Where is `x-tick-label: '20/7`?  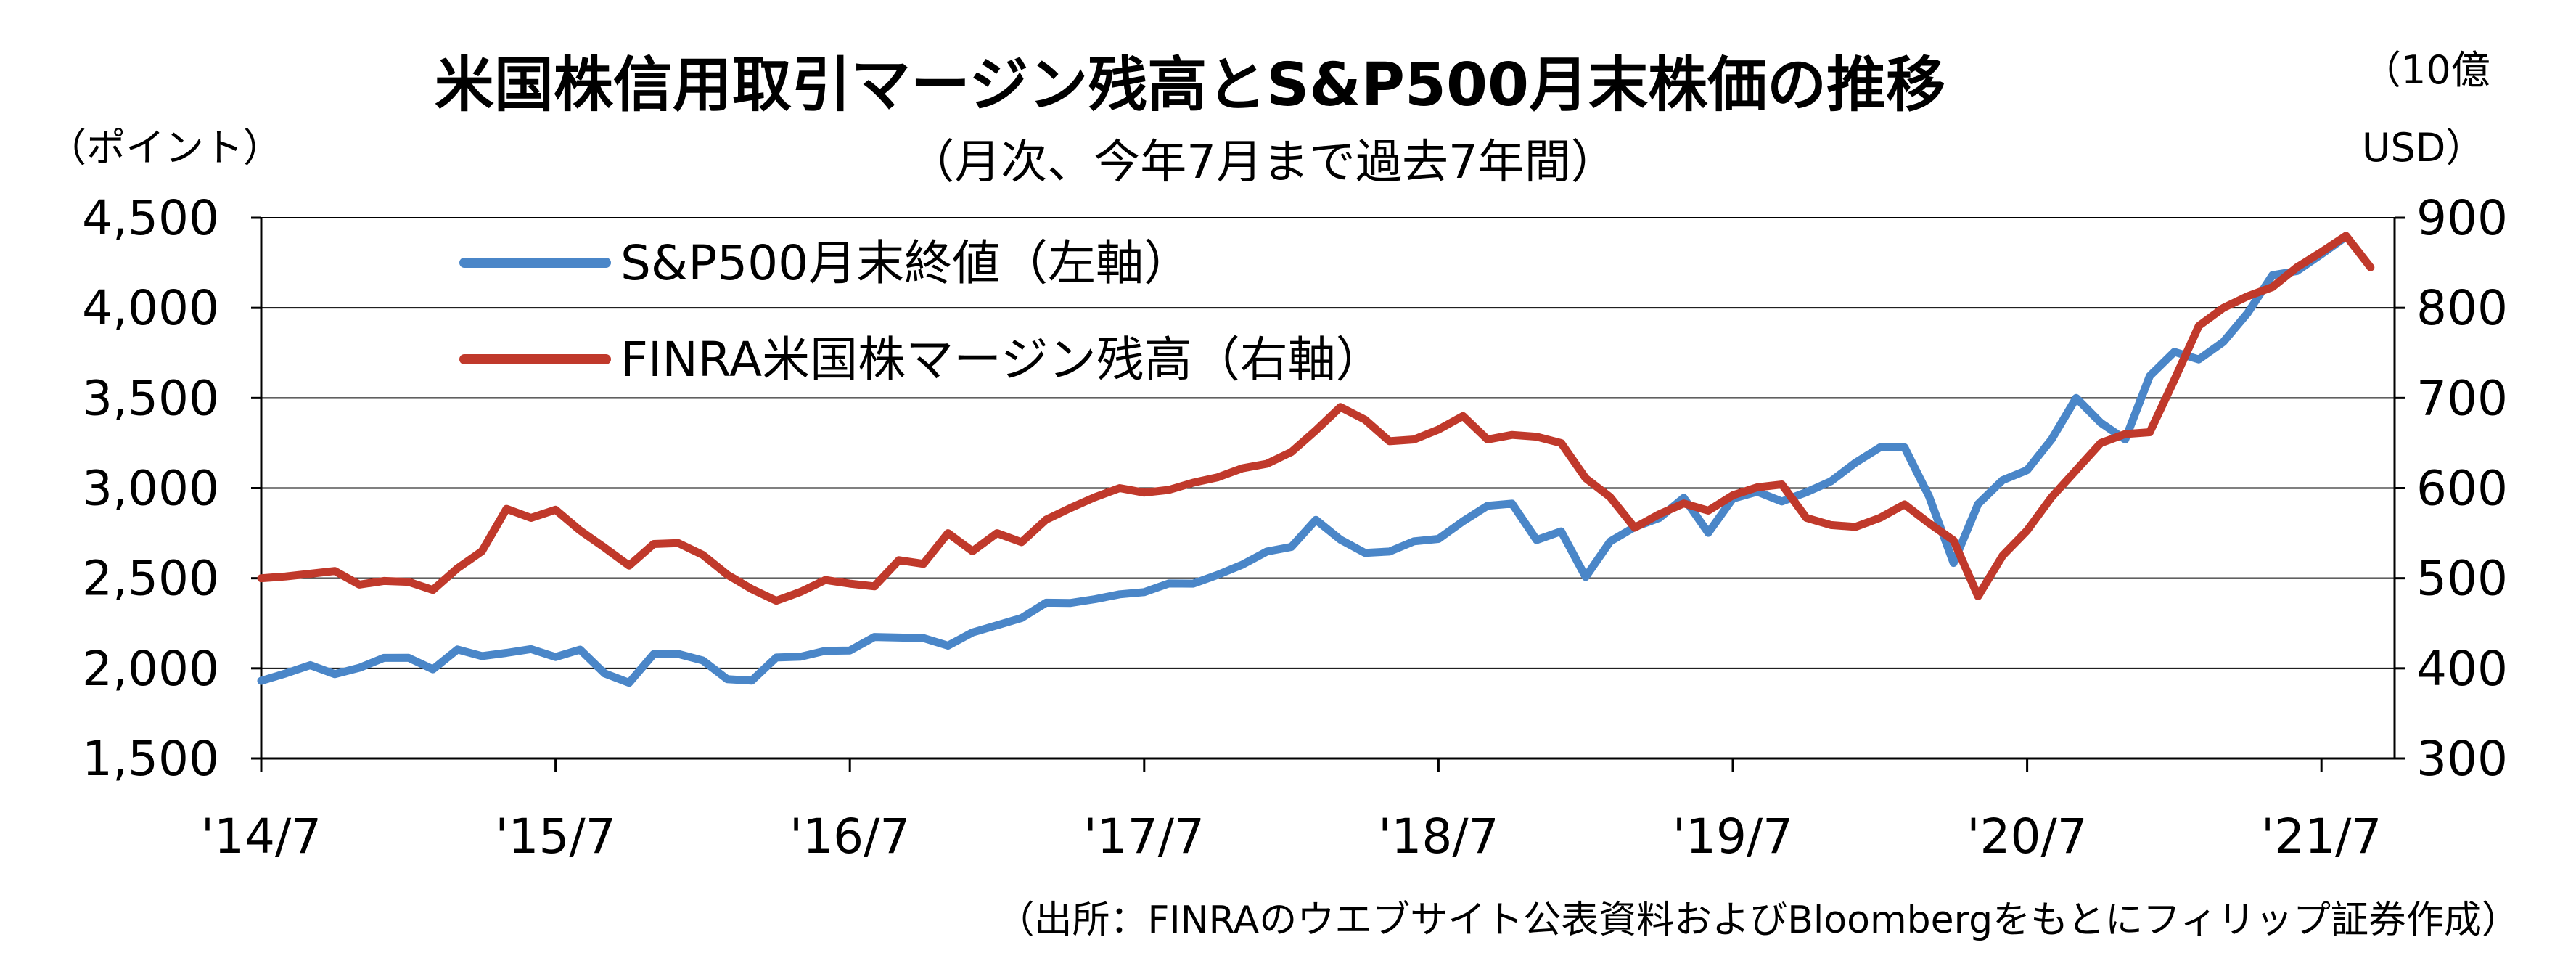
x-tick-label: '20/7 is located at coordinates (2026, 836).